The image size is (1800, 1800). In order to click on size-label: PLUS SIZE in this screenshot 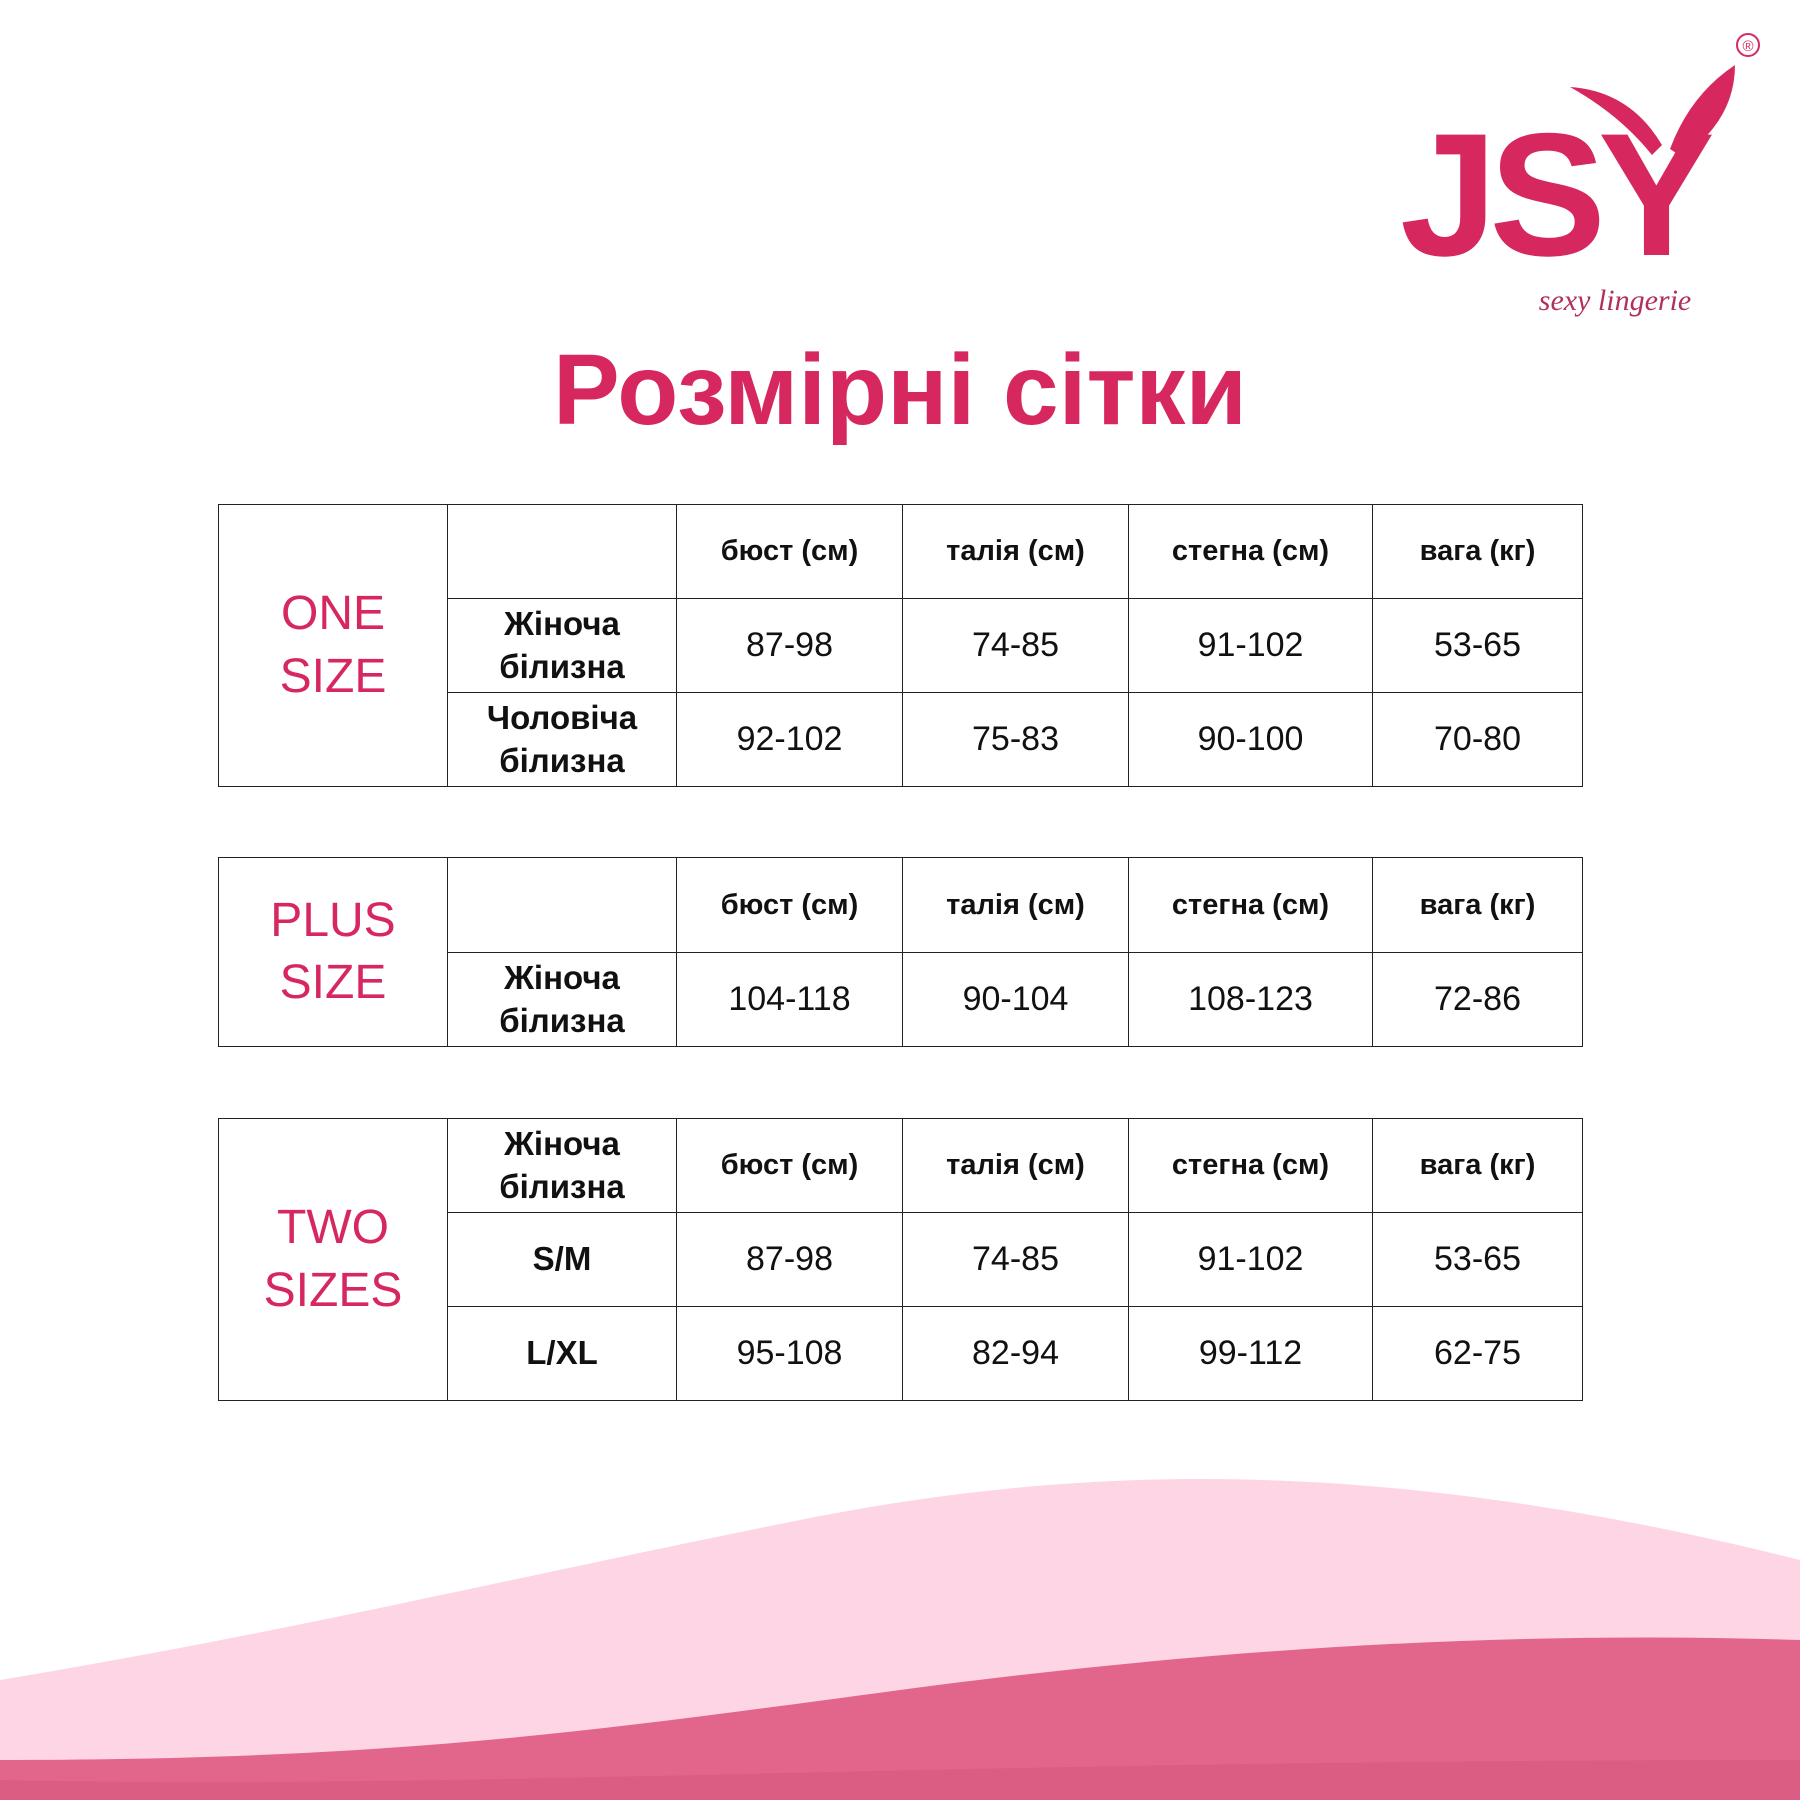, I will do `click(333, 952)`.